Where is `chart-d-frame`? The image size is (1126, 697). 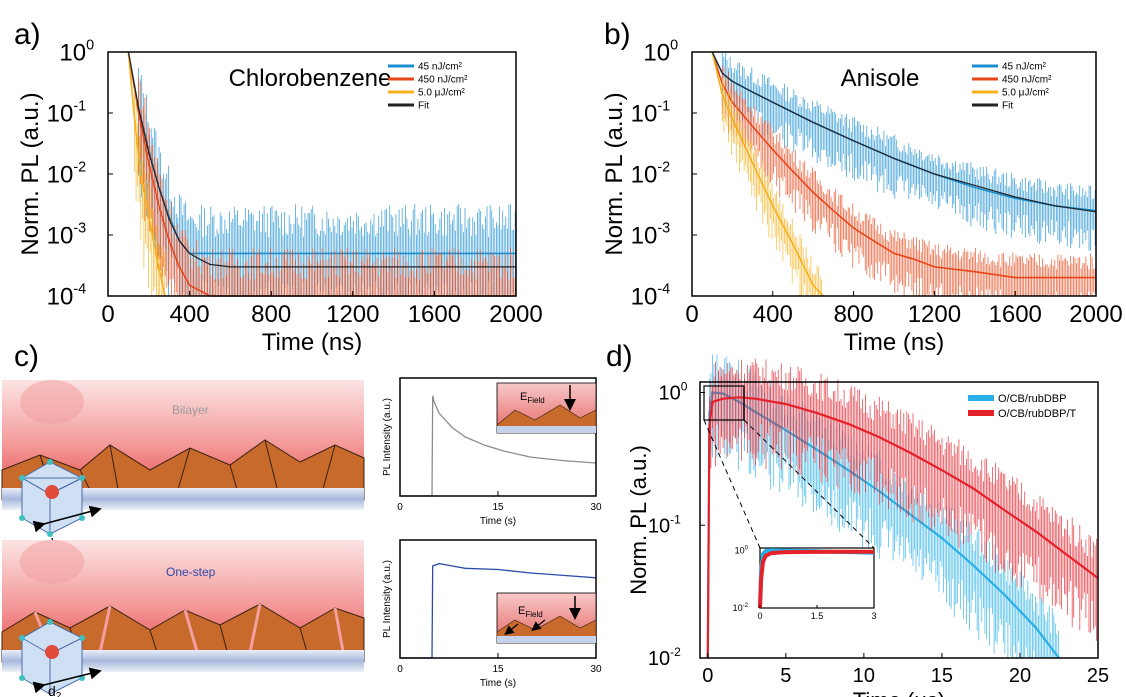
chart-d-frame is located at coordinates (899, 520).